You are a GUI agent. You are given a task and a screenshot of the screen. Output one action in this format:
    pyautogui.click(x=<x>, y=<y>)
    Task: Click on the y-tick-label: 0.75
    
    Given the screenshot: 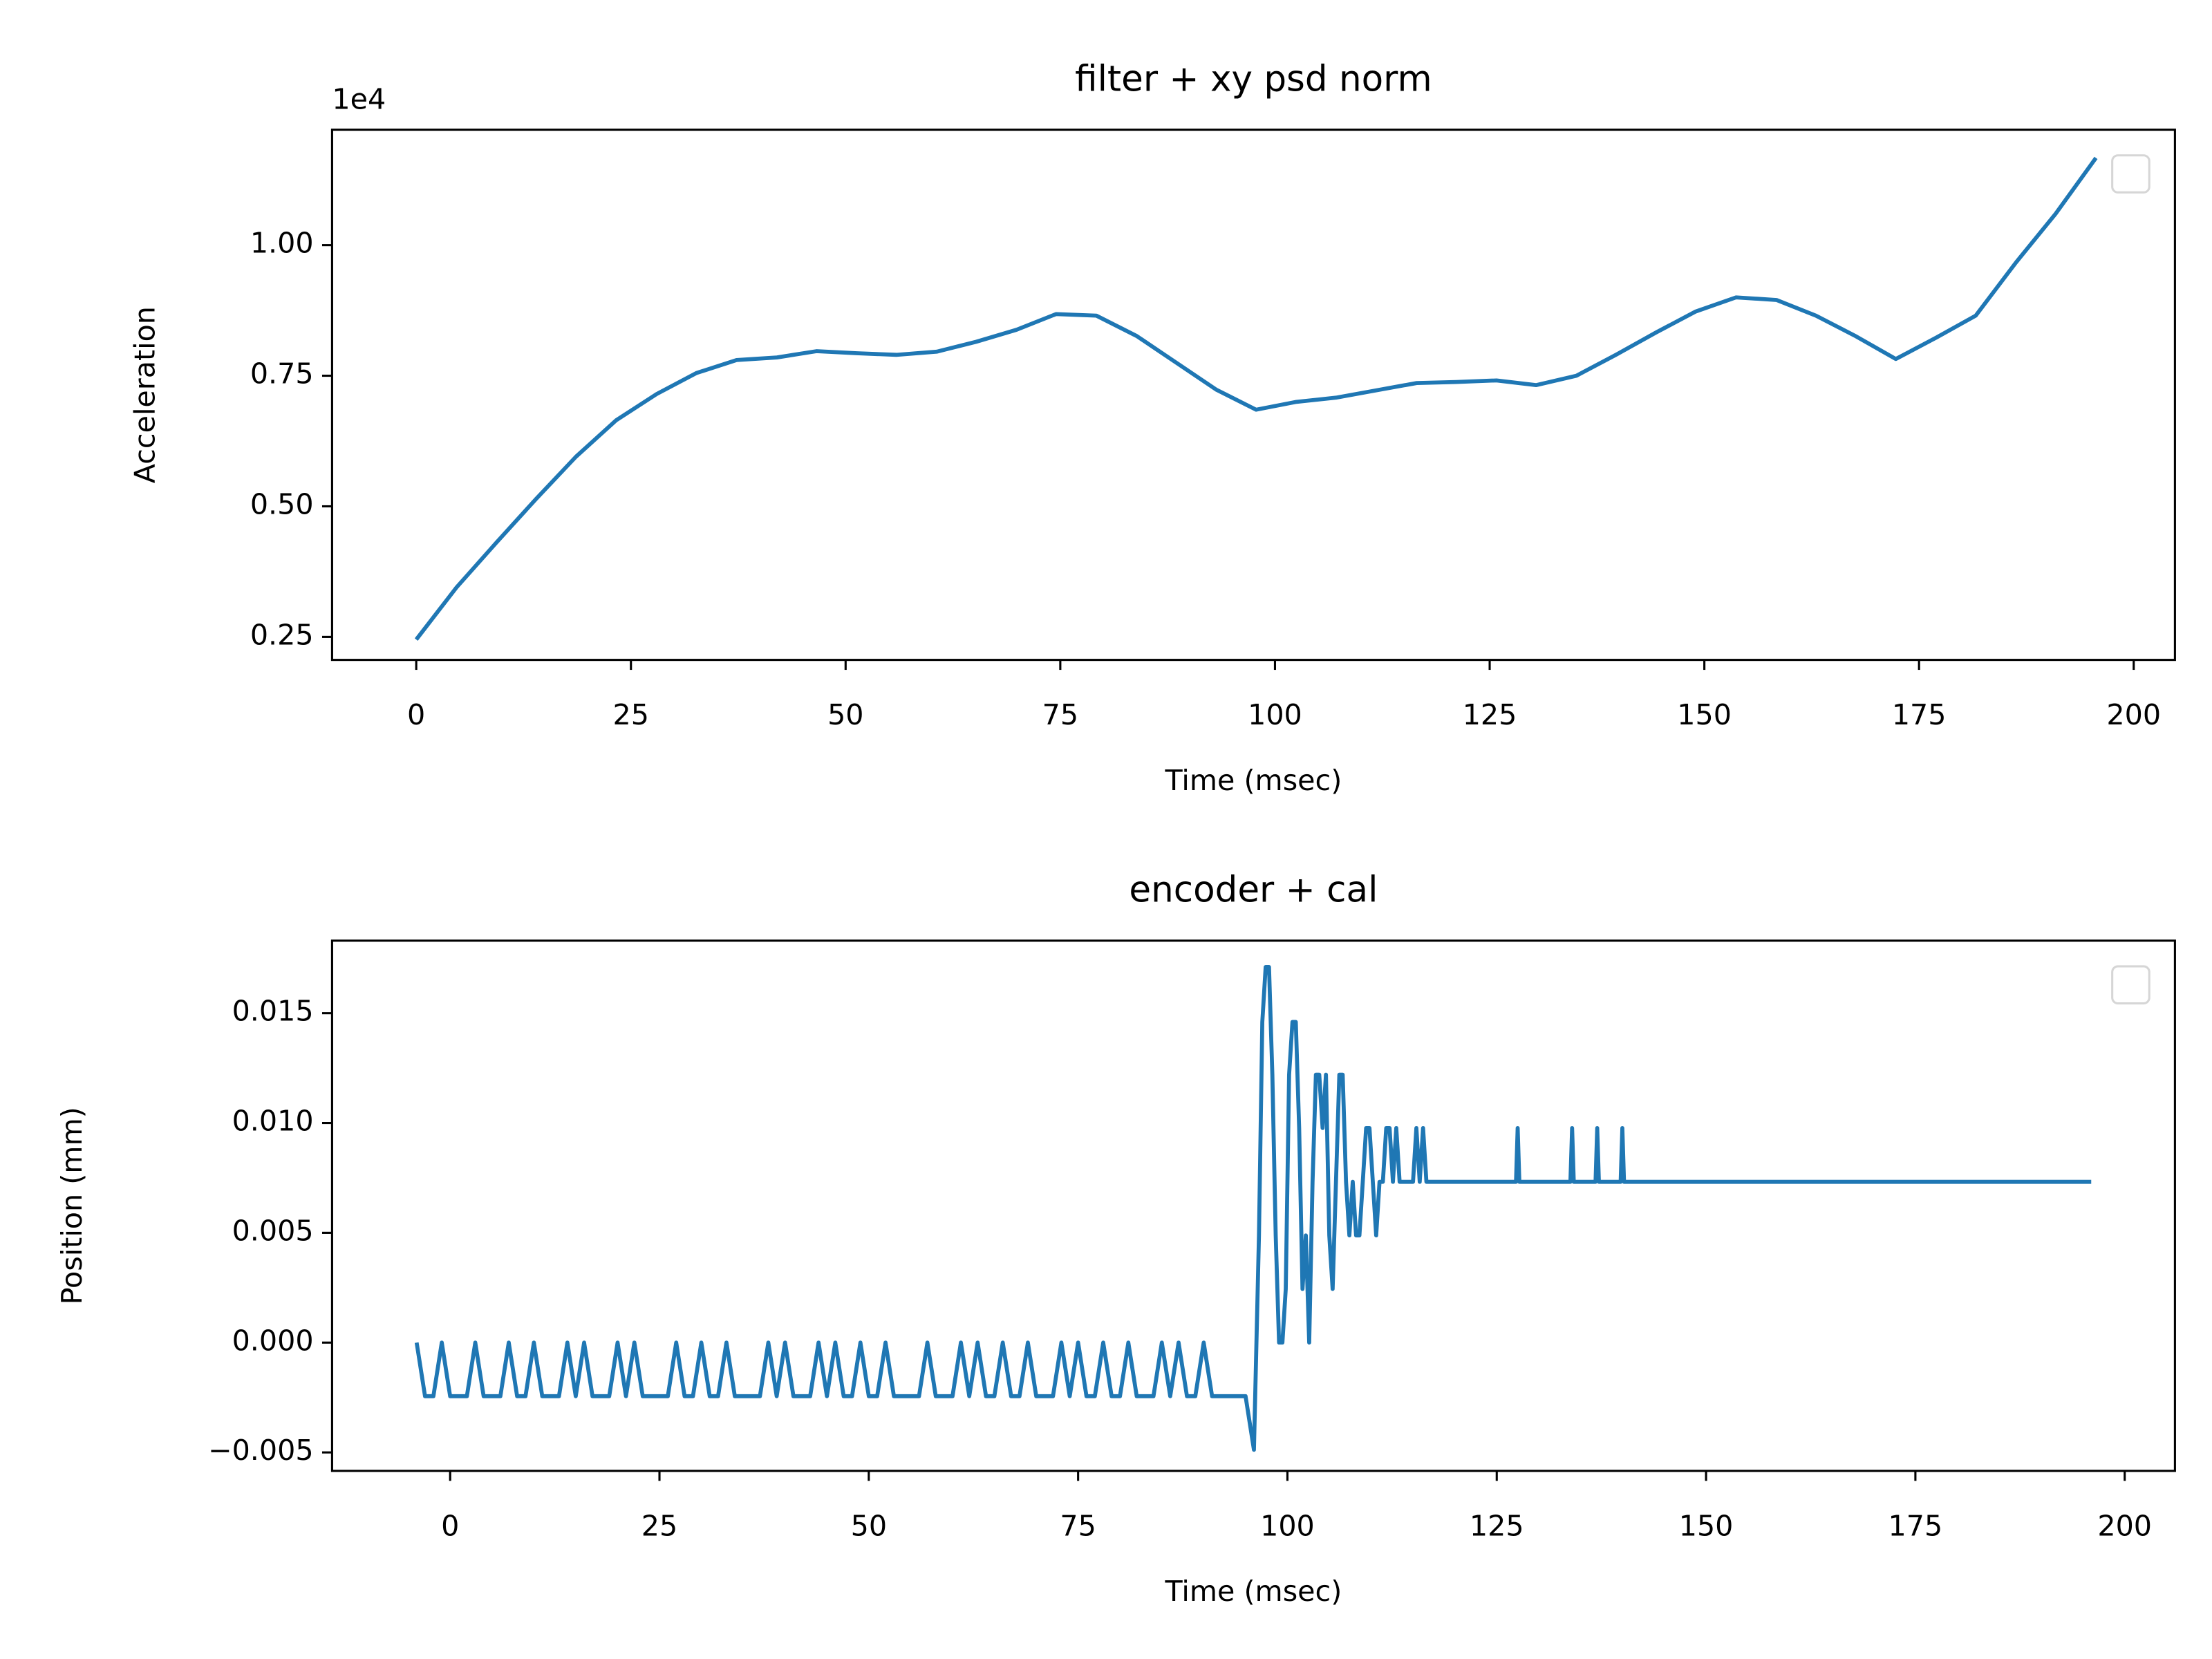 What is the action you would take?
    pyautogui.click(x=282, y=374)
    